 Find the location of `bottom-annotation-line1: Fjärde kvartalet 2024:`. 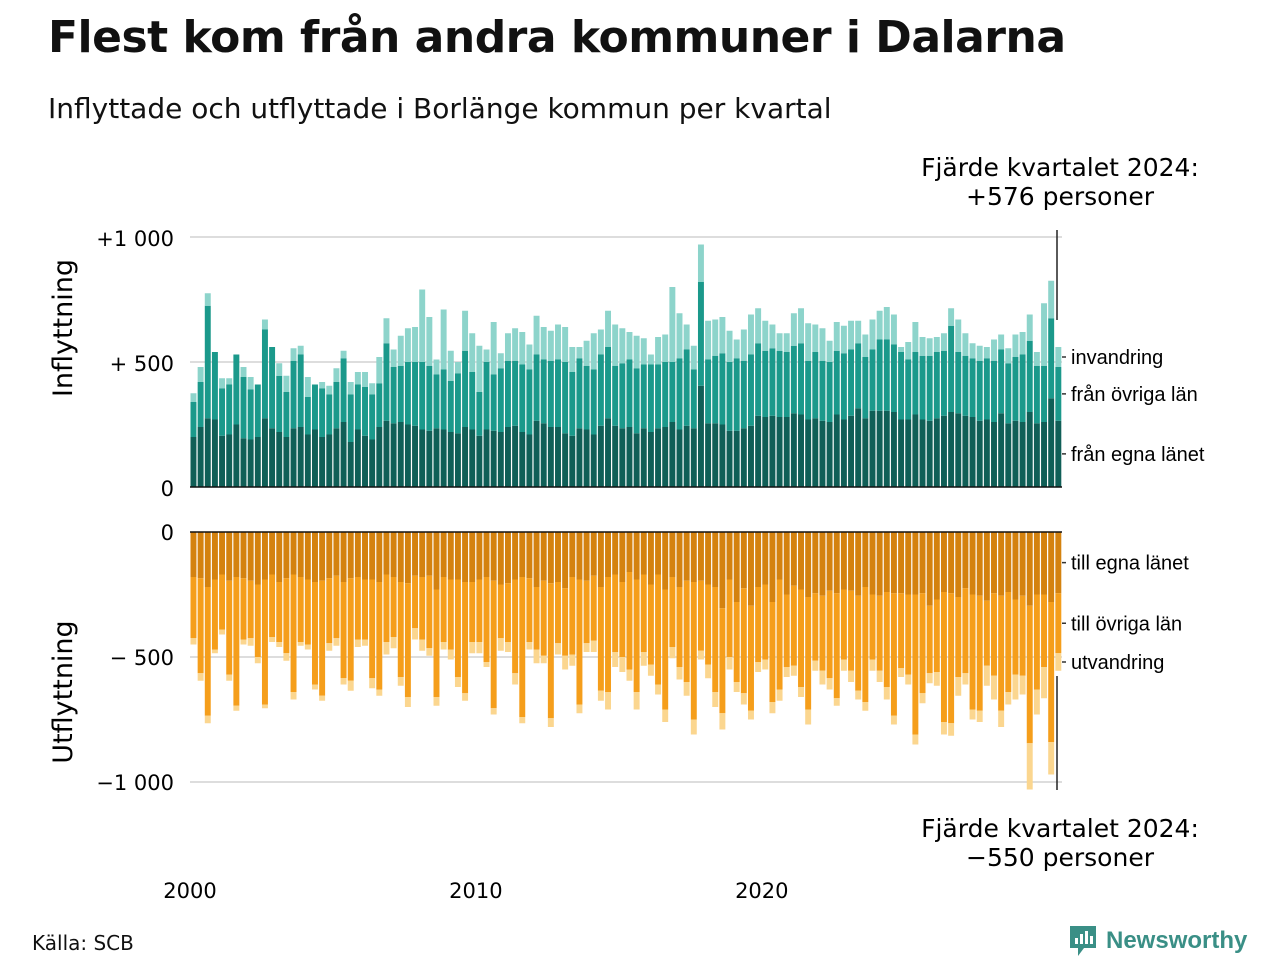

bottom-annotation-line1: Fjärde kvartalet 2024: is located at coordinates (1060, 828).